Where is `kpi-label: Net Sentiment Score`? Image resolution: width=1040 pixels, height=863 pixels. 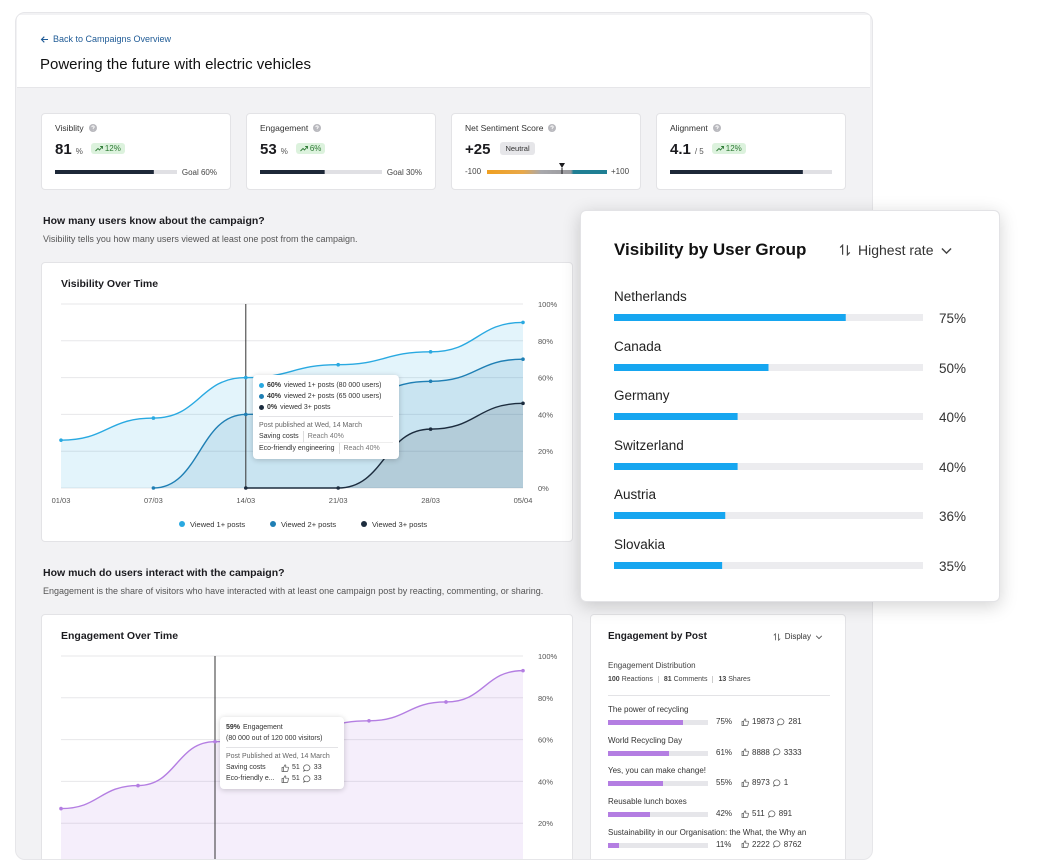
kpi-label: Net Sentiment Score is located at coordinates (504, 128).